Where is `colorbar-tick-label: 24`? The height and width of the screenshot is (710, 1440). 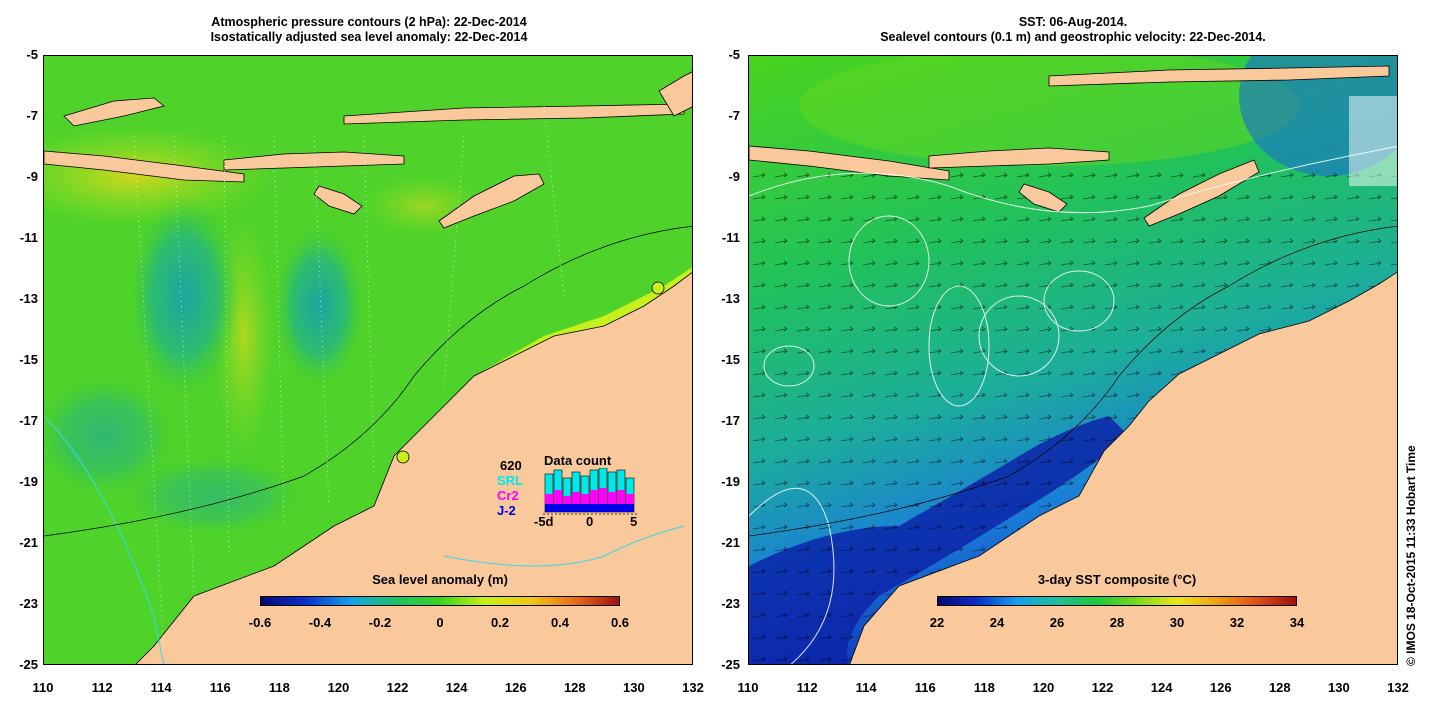
colorbar-tick-label: 24 is located at coordinates (997, 622).